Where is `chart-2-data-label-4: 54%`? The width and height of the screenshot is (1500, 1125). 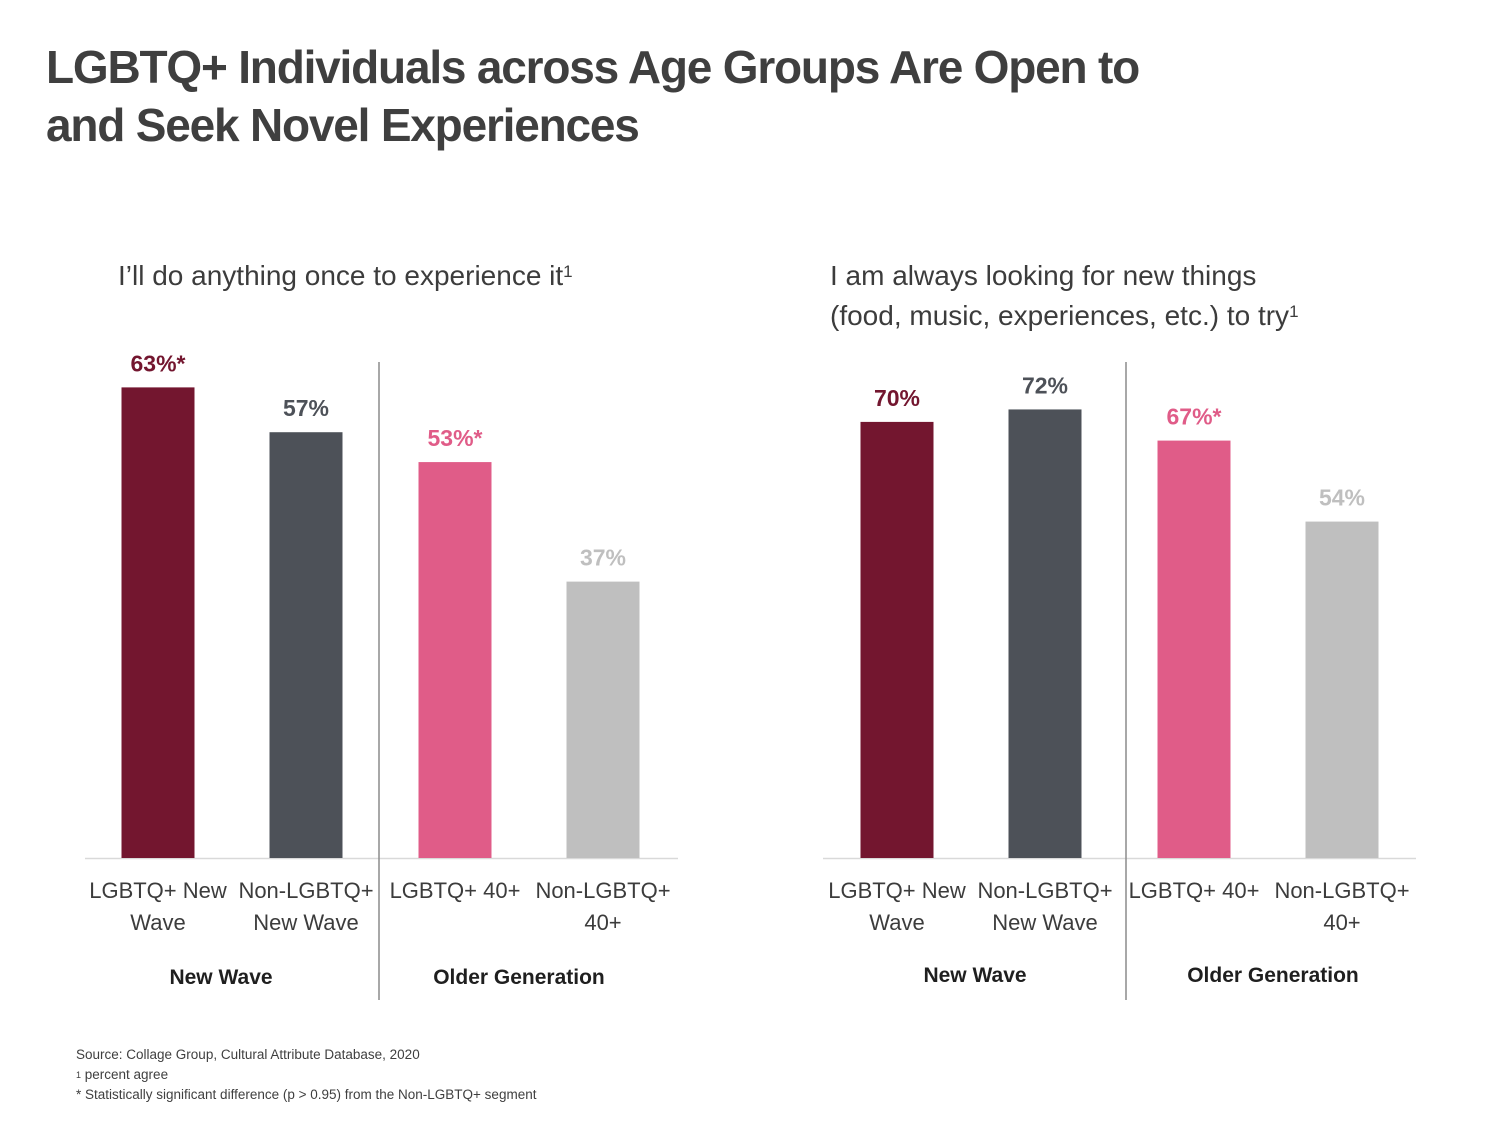
chart-2-data-label-4: 54% is located at coordinates (1342, 498).